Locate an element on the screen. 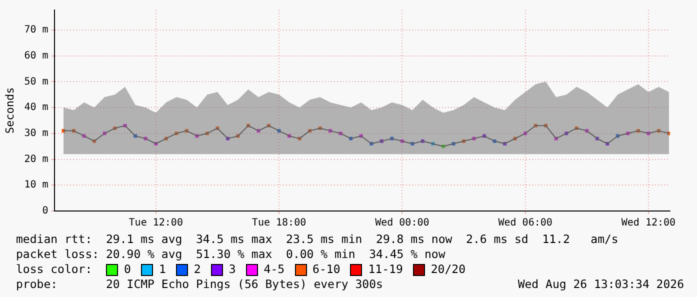  text: Wed Aug 26 13:03:34 2026 is located at coordinates (601, 284).